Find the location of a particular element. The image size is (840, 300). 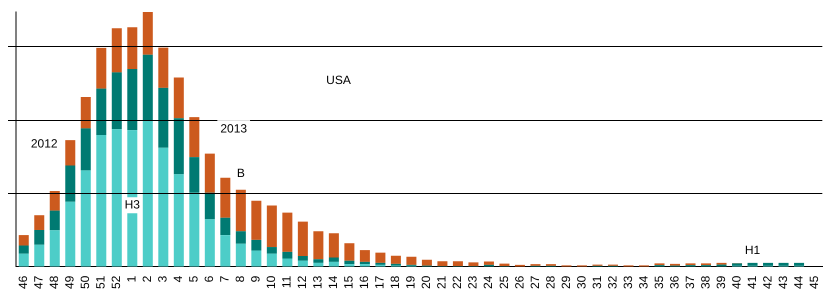

x-tick-label: 3 is located at coordinates (163, 278).